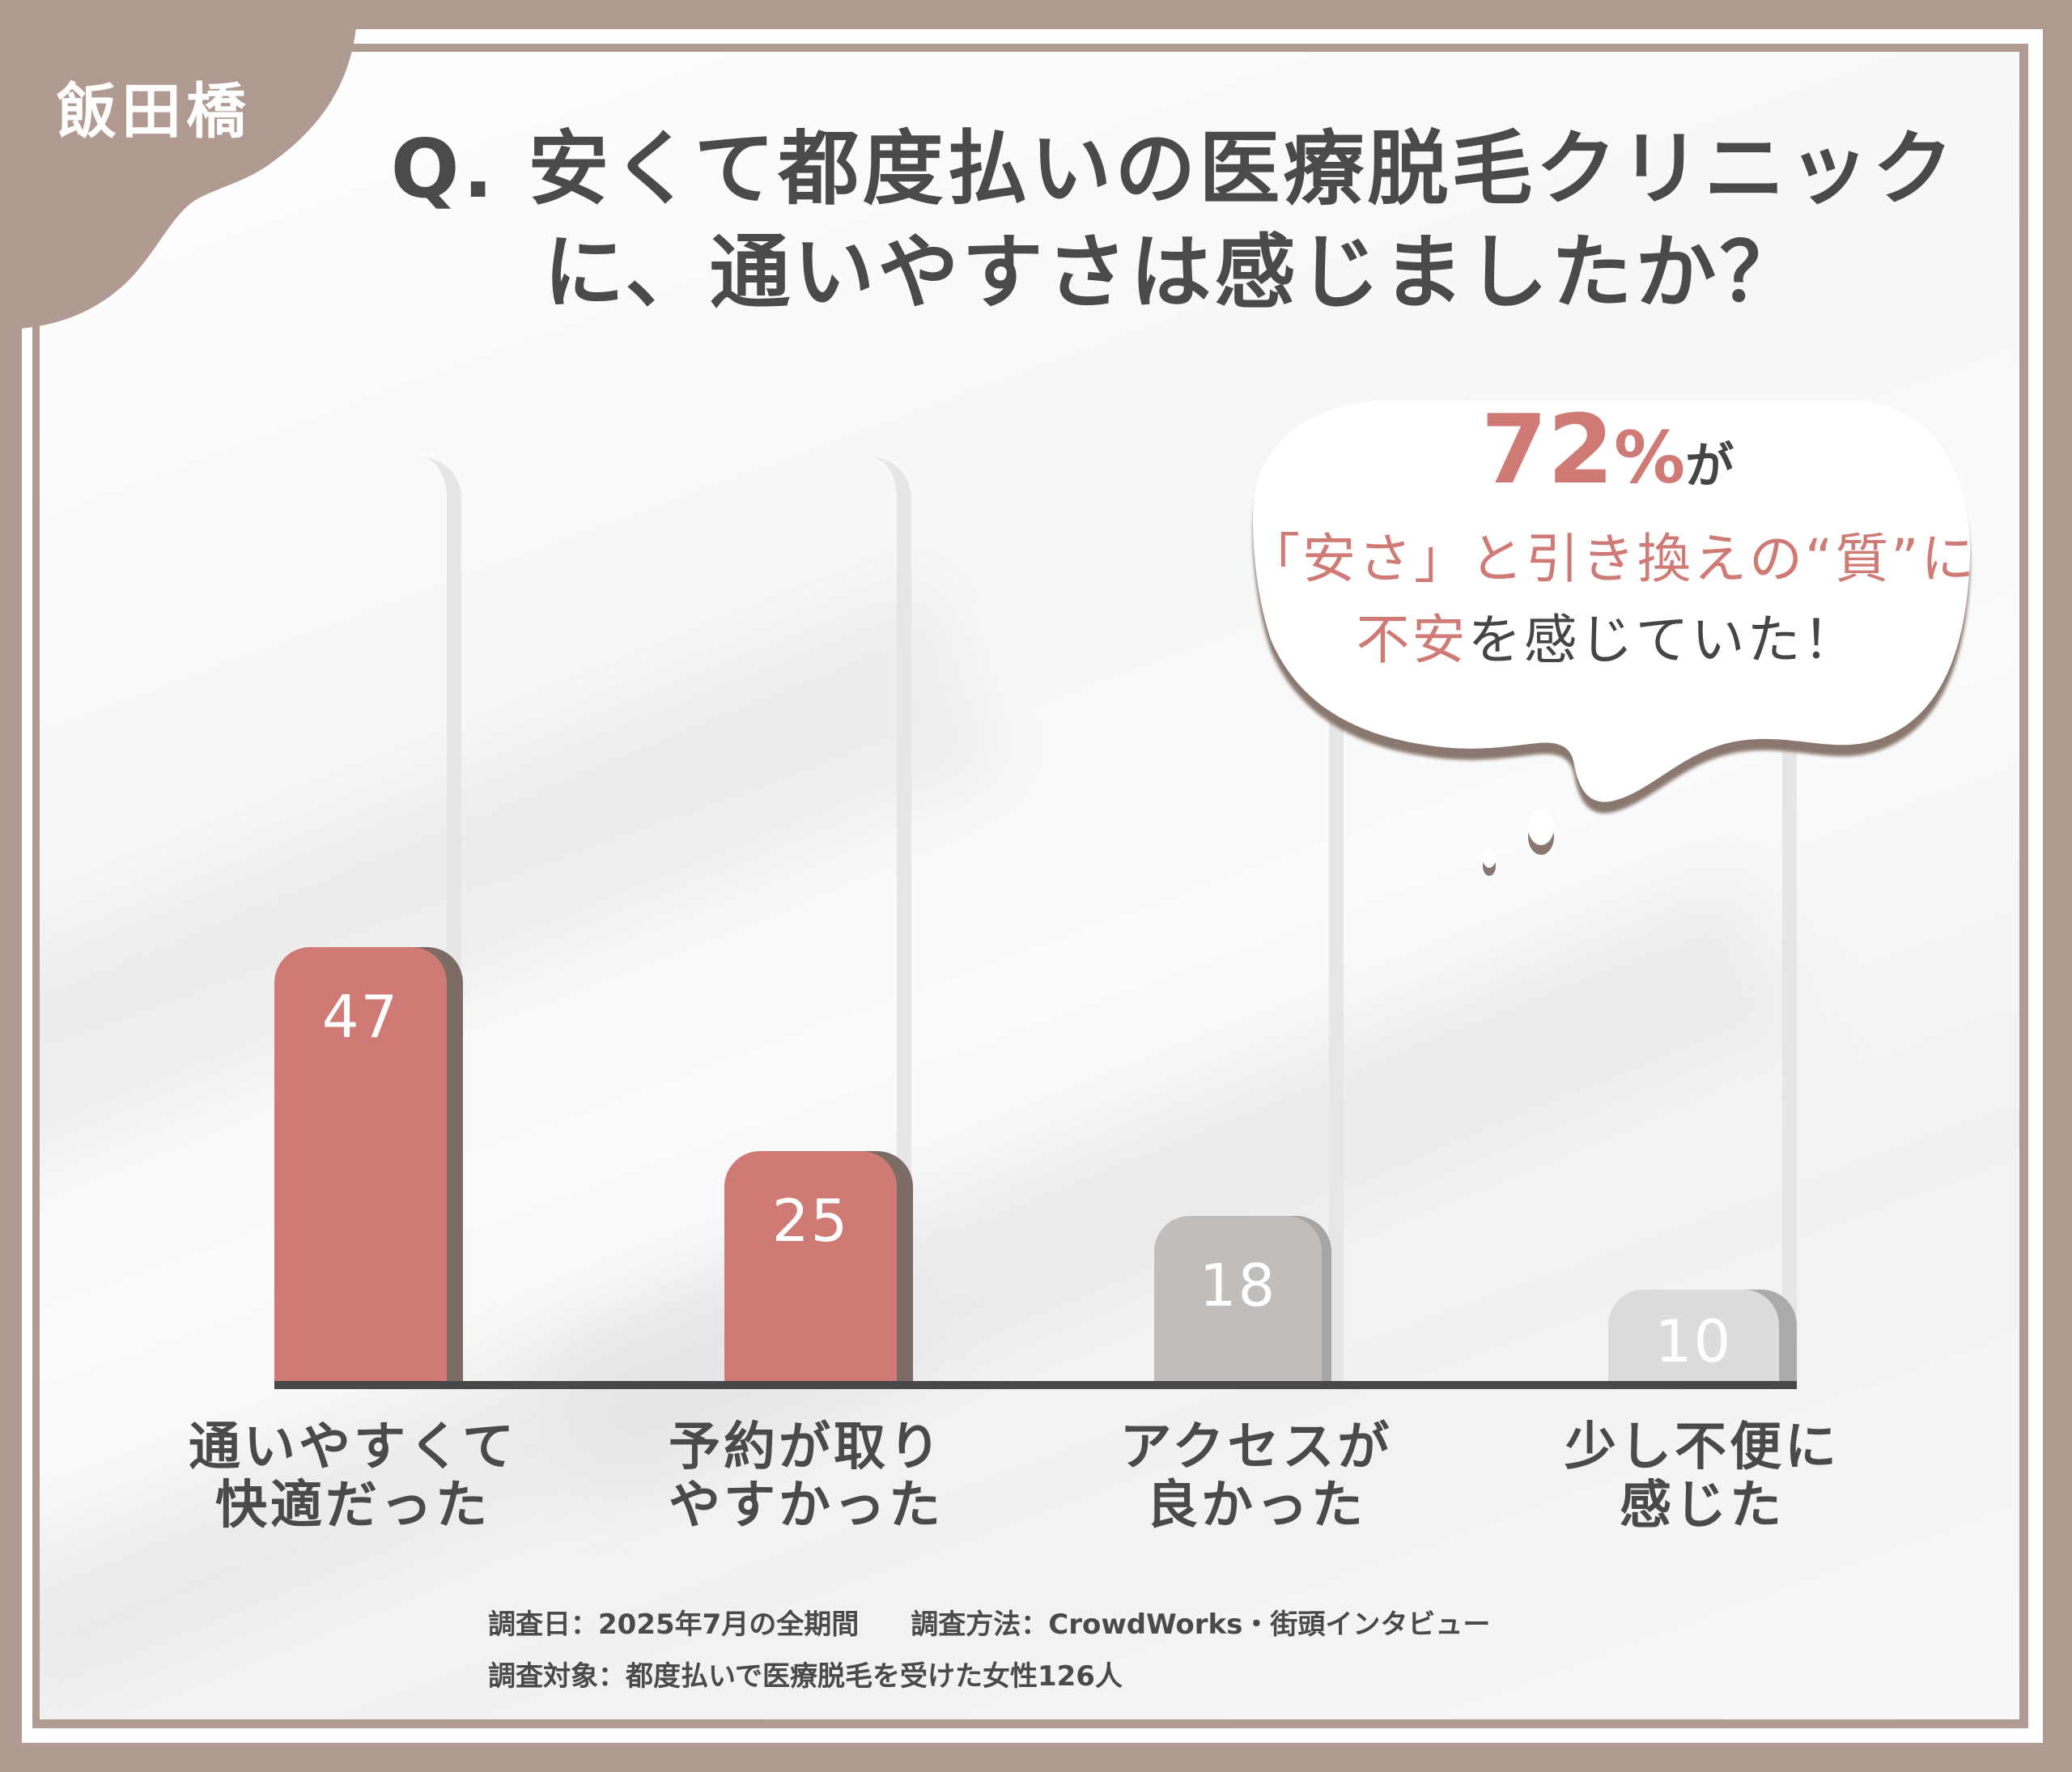 The height and width of the screenshot is (1772, 2072). I want to click on label-line: やすかった, so click(806, 1506).